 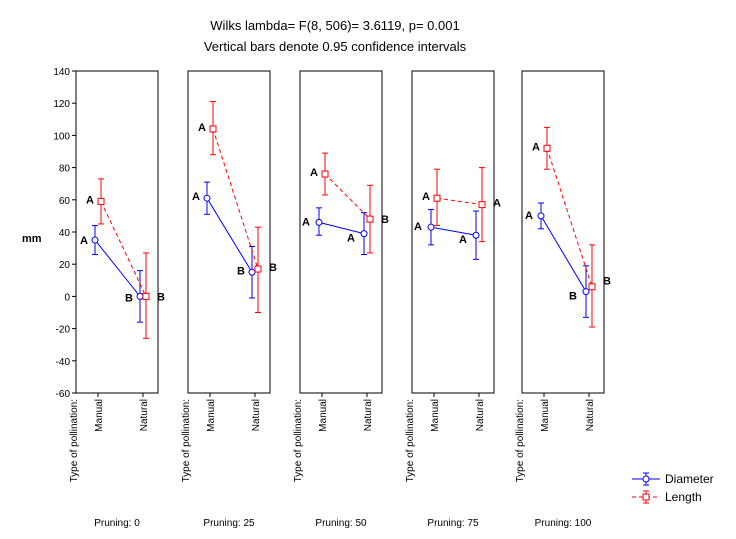 I want to click on y-tick-label: -60, so click(x=63, y=394).